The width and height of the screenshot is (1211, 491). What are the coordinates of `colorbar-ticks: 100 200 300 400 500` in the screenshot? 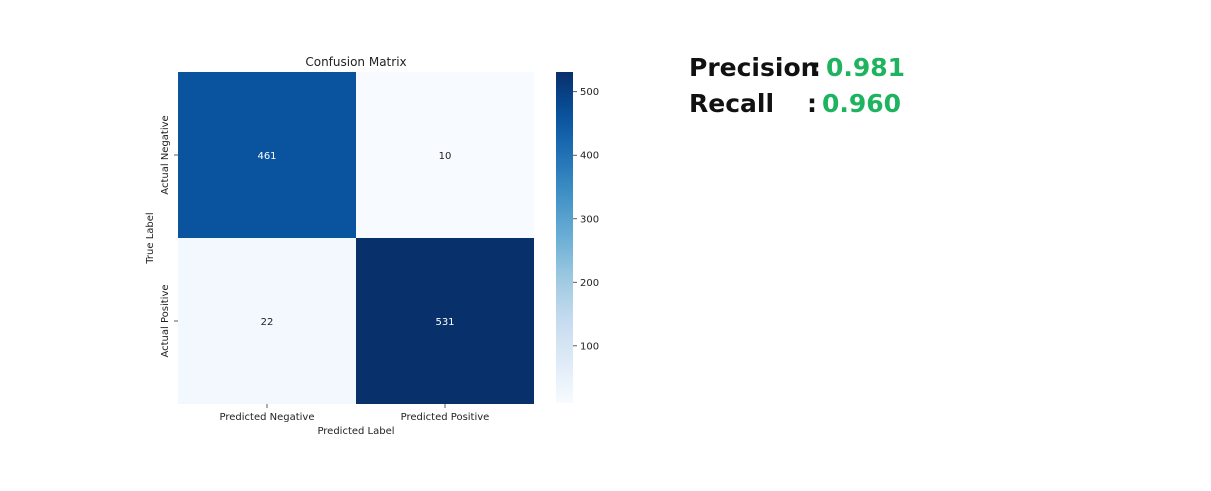 It's located at (586, 219).